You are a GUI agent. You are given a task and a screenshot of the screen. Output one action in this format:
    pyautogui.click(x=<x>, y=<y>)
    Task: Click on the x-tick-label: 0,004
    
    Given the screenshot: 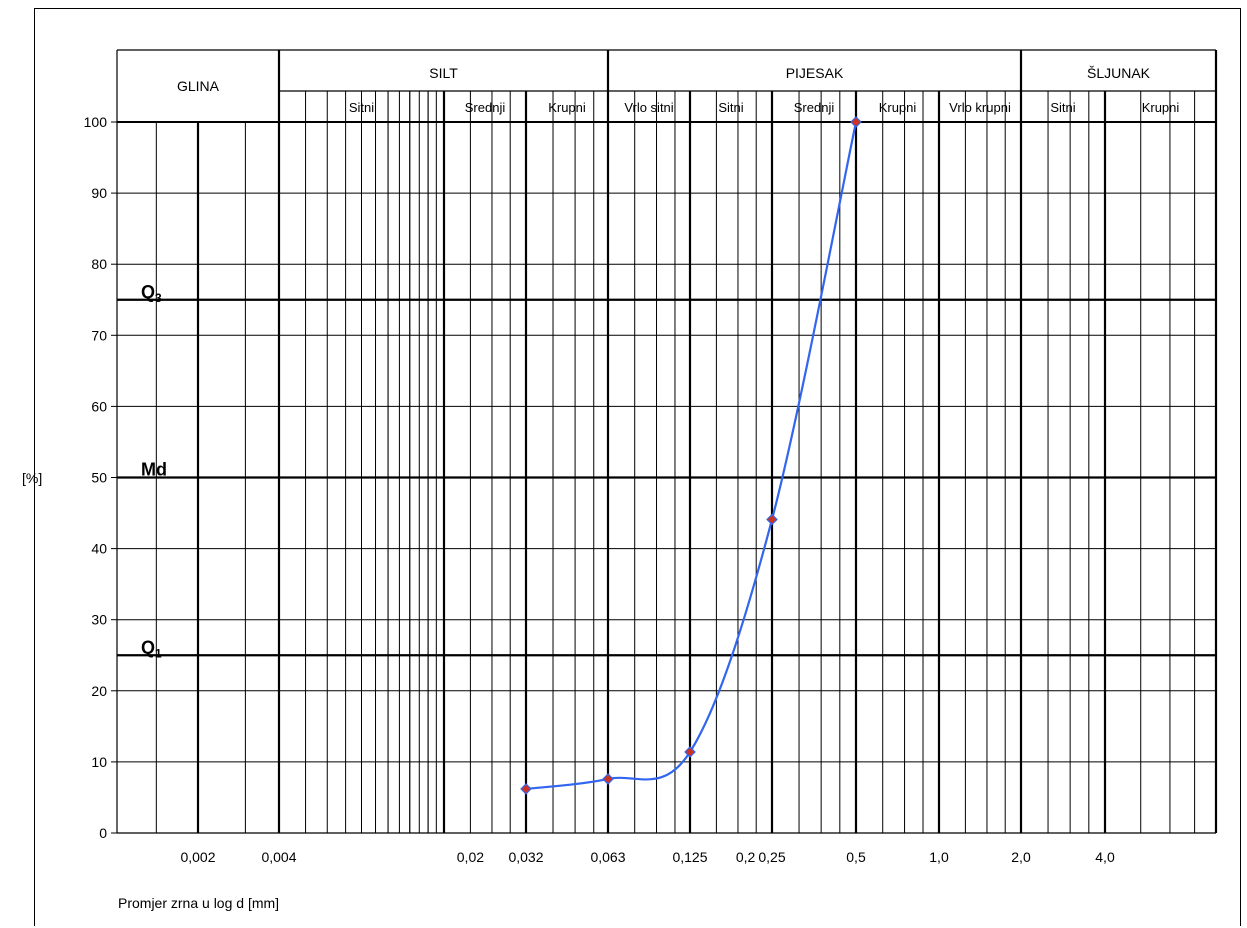 What is the action you would take?
    pyautogui.click(x=278, y=857)
    